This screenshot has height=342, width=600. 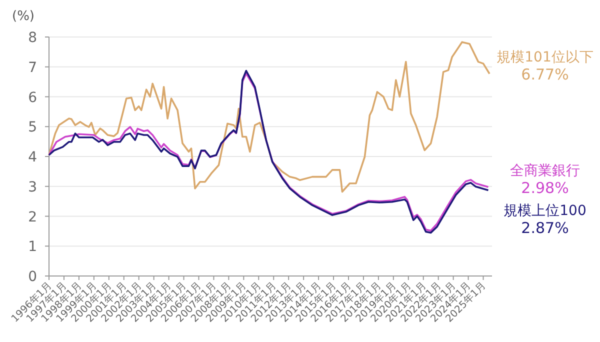 What do you see at coordinates (545, 75) in the screenshot?
I see `annotation: 6.77%` at bounding box center [545, 75].